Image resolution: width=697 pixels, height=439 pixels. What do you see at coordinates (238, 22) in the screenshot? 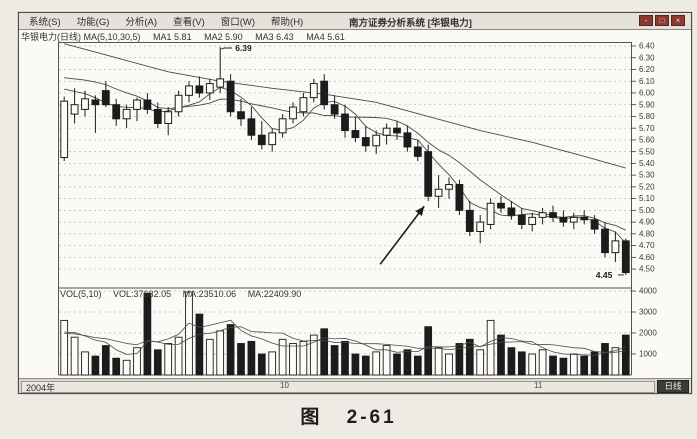
I see `menu-window: 窗口(W)` at bounding box center [238, 22].